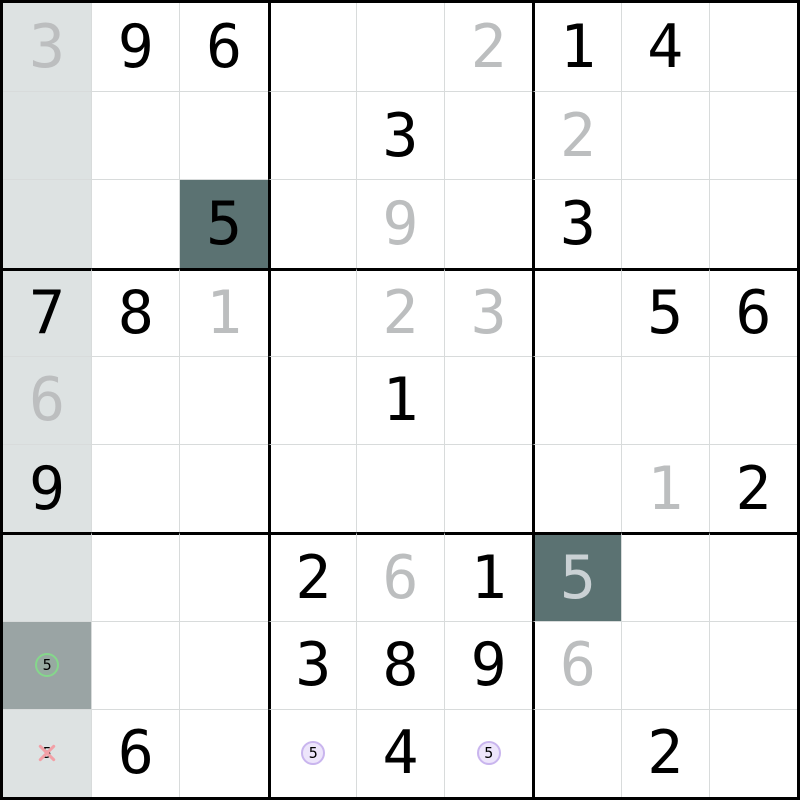 The image size is (800, 800). I want to click on cell-r2c5: 3, so click(400, 135).